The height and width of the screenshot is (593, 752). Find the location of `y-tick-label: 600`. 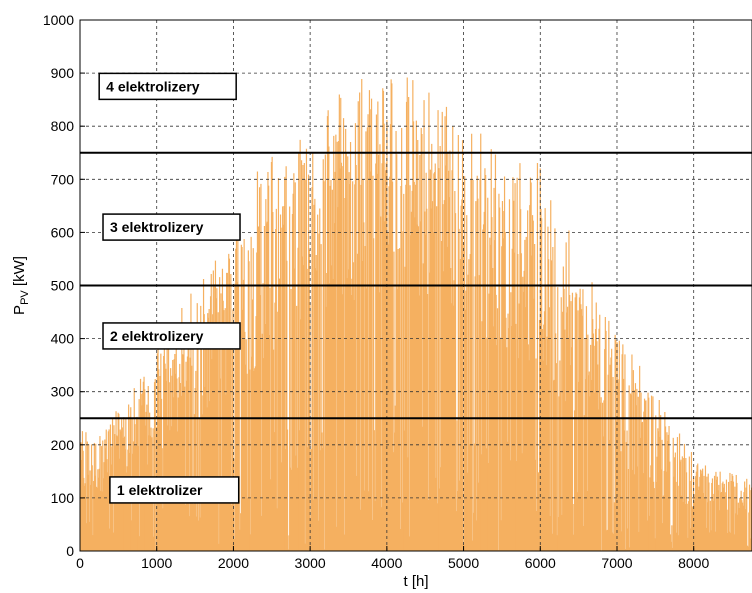

y-tick-label: 600 is located at coordinates (63, 232).